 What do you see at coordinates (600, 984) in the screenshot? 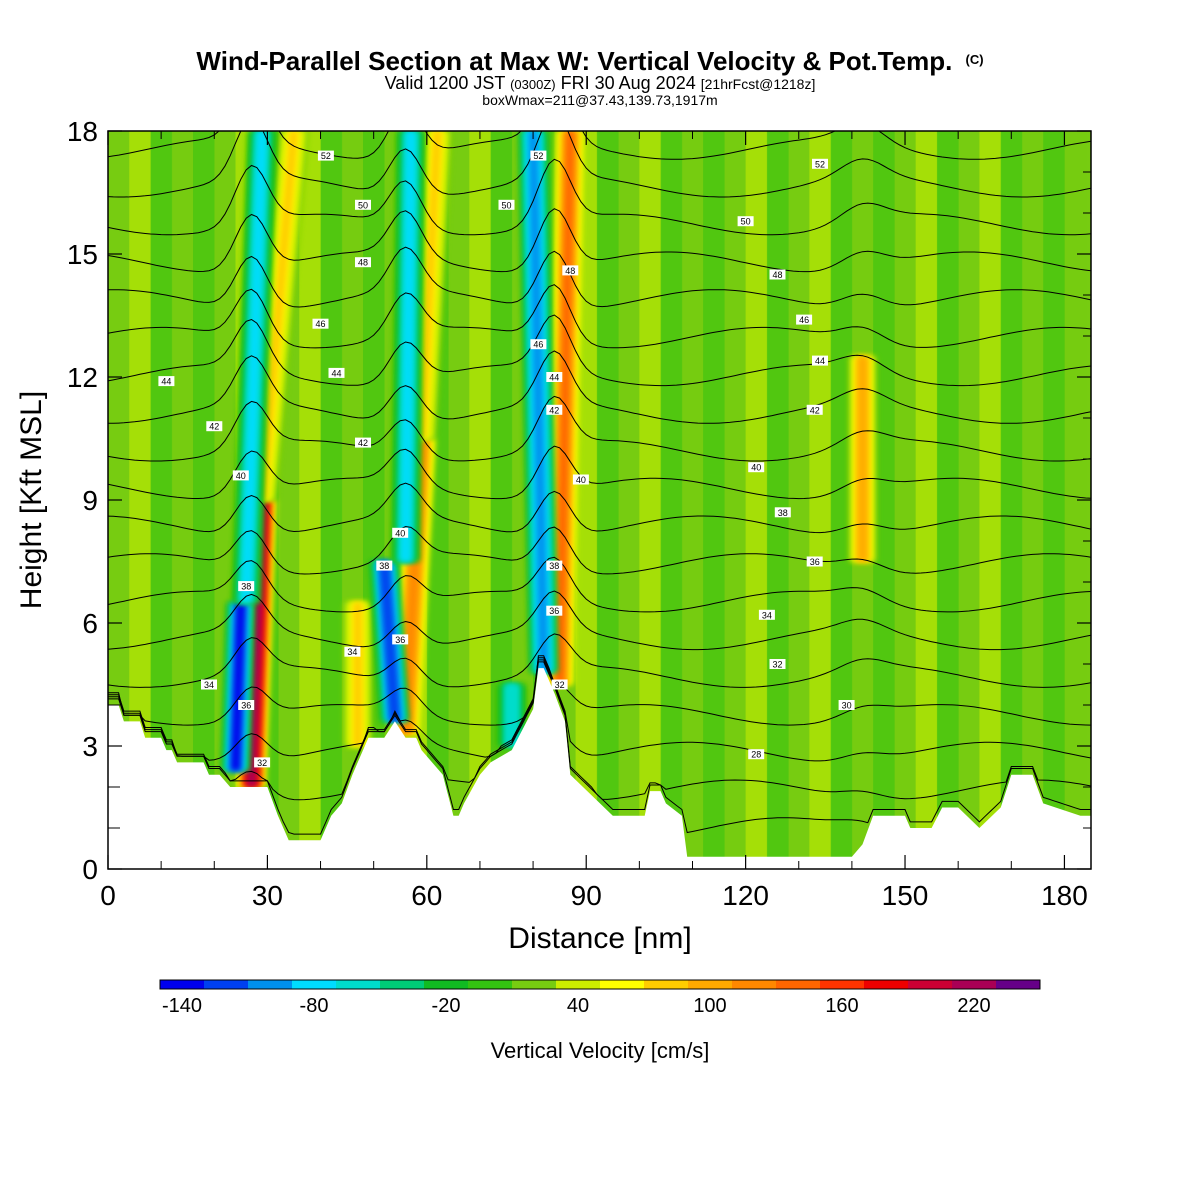
I see `colorbar` at bounding box center [600, 984].